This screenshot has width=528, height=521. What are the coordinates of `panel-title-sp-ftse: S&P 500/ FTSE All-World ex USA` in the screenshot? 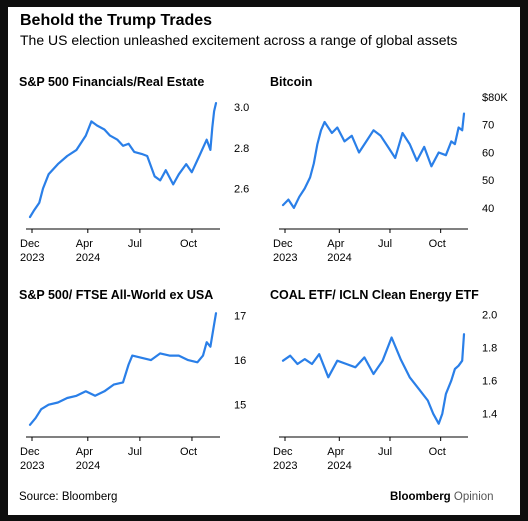 It's located at (116, 295).